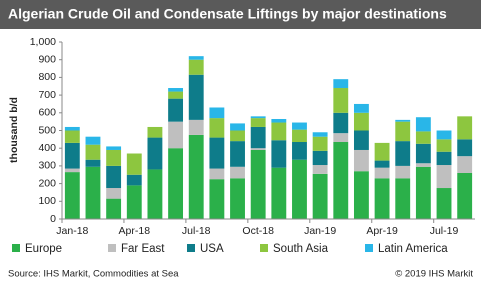 This screenshot has height=289, width=481. What do you see at coordinates (212, 249) in the screenshot?
I see `legend-label: USA` at bounding box center [212, 249].